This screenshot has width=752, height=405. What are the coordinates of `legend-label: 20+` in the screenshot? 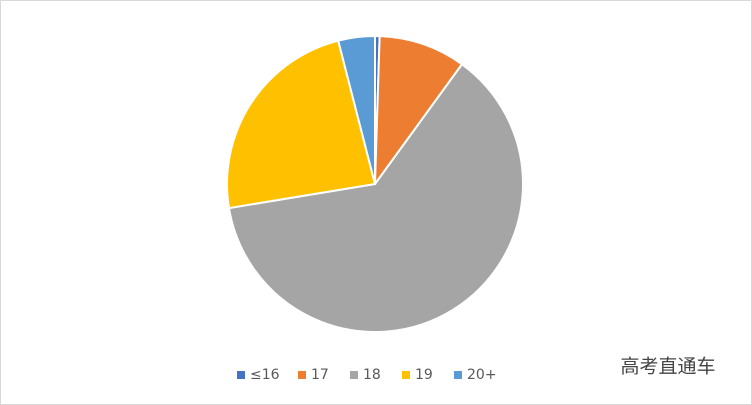 It's located at (482, 375).